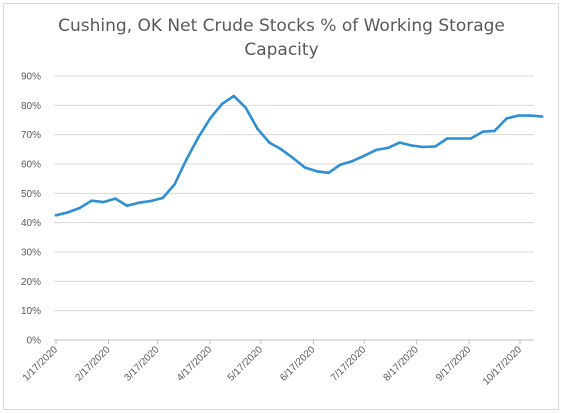 Image resolution: width=563 pixels, height=413 pixels. Describe the element at coordinates (34, 341) in the screenshot. I see `y-tick-label: 0%` at that location.